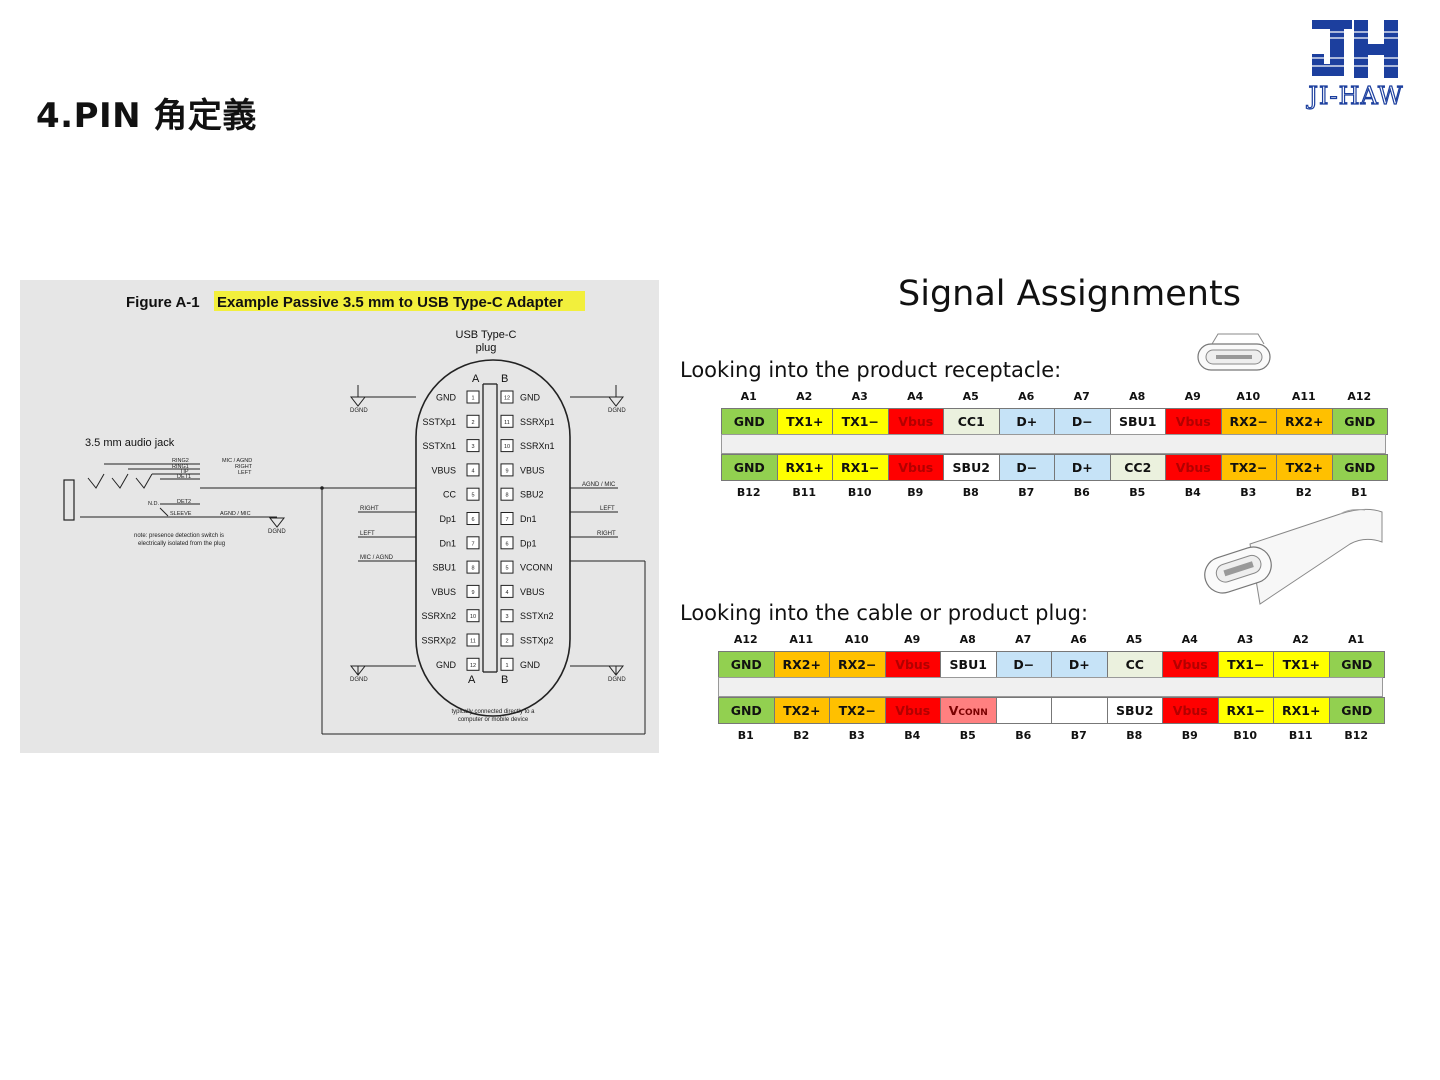 The image size is (1440, 1080). What do you see at coordinates (805, 468) in the screenshot?
I see `signal-cell: RX1+` at bounding box center [805, 468].